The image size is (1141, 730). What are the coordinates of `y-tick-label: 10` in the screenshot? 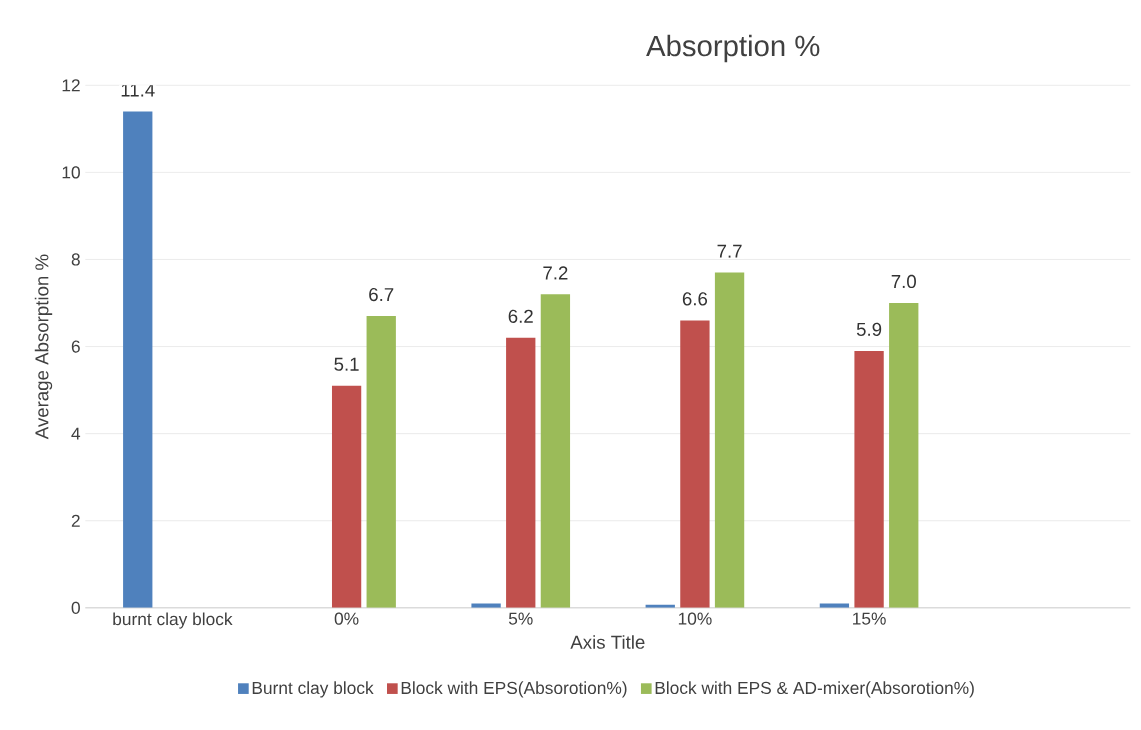 It's located at (71, 172).